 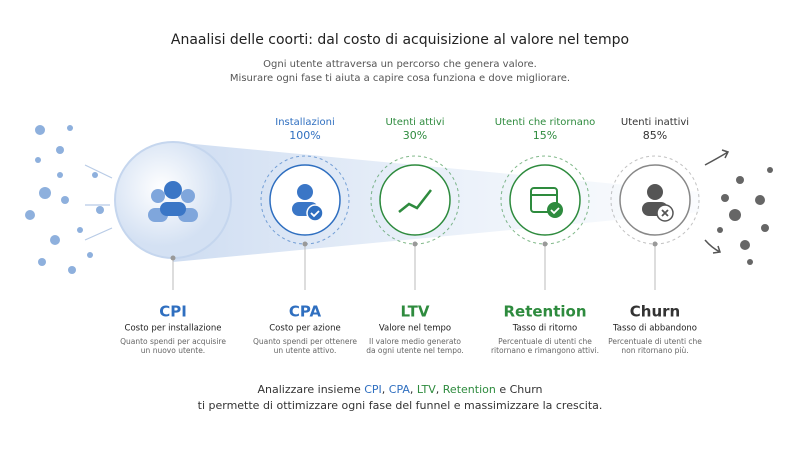 What do you see at coordinates (173, 341) in the screenshot?
I see `metric-desc: Quanto spendi per acquisire` at bounding box center [173, 341].